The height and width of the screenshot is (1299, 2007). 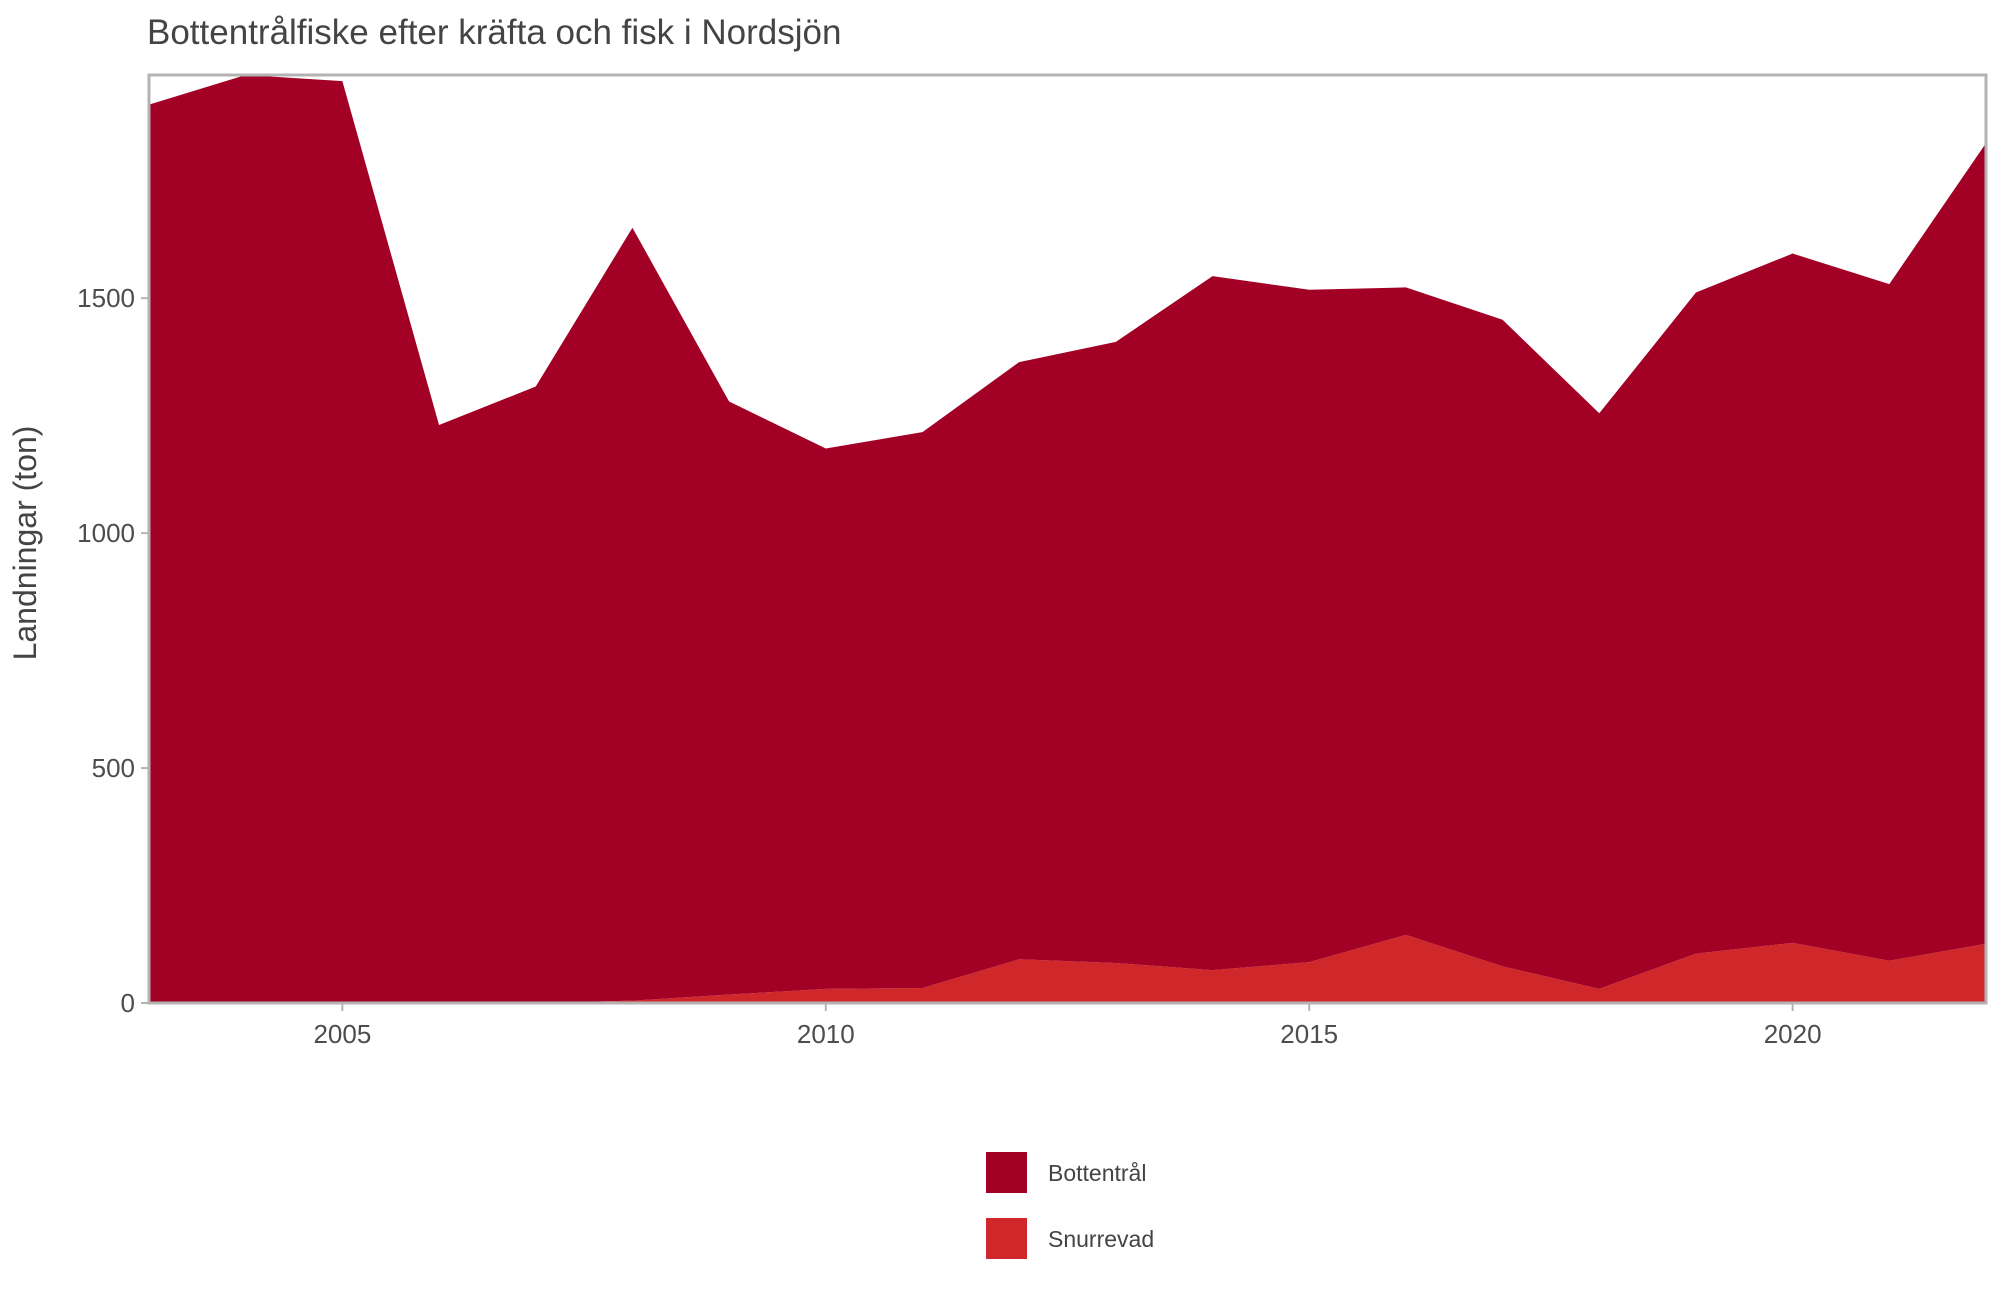 I want to click on x-tick-label: 2015, so click(x=1309, y=1034).